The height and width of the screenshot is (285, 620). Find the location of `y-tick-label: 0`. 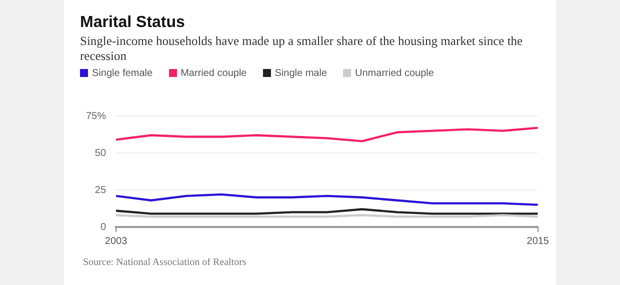

y-tick-label: 0 is located at coordinates (103, 227).